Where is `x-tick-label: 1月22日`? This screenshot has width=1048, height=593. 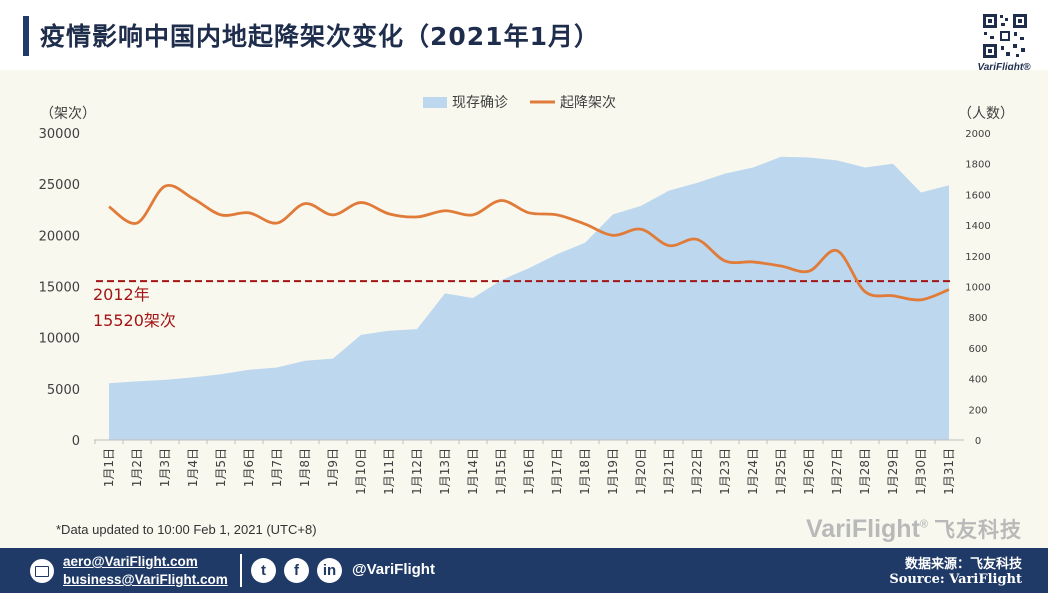
x-tick-label: 1月22日 is located at coordinates (697, 471).